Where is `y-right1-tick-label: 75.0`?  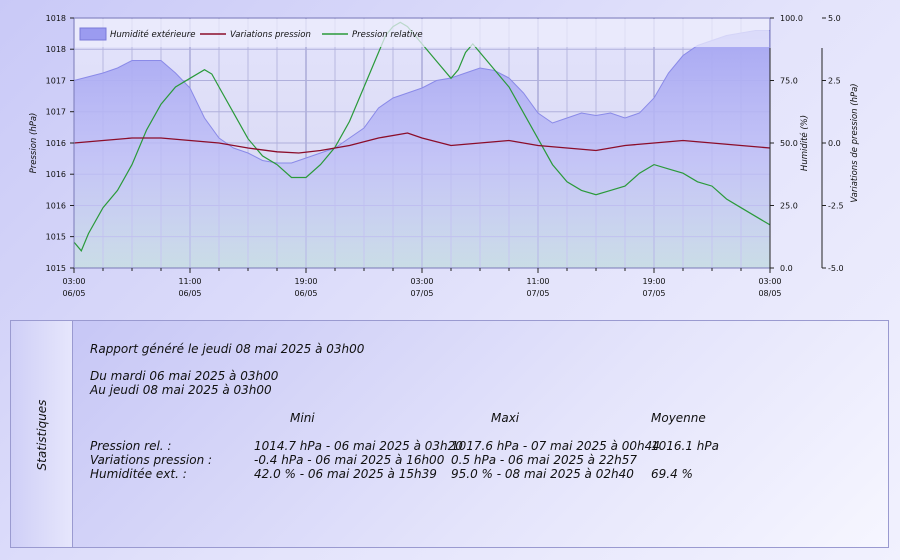
y-right1-tick-label: 75.0 is located at coordinates (789, 81).